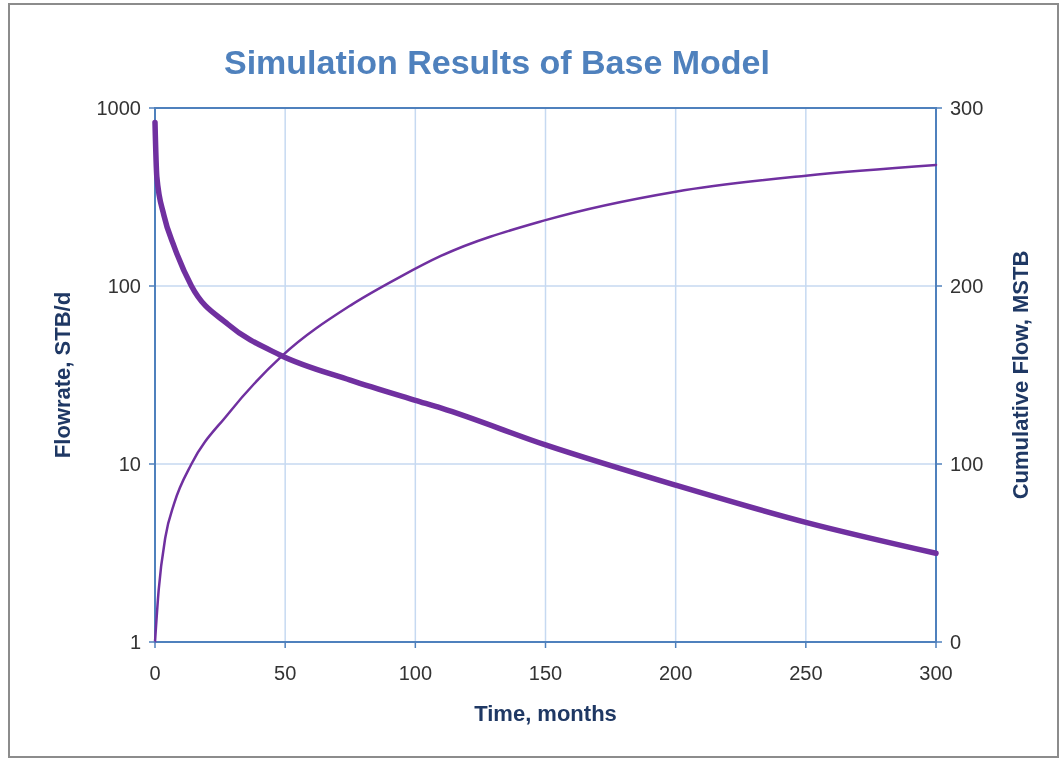  What do you see at coordinates (545, 673) in the screenshot?
I see `x-tick-label: 150` at bounding box center [545, 673].